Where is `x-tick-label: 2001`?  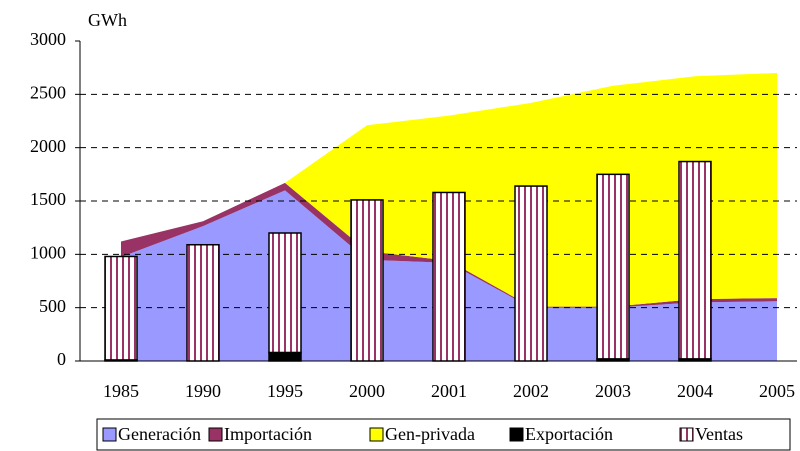 x-tick-label: 2001 is located at coordinates (449, 391).